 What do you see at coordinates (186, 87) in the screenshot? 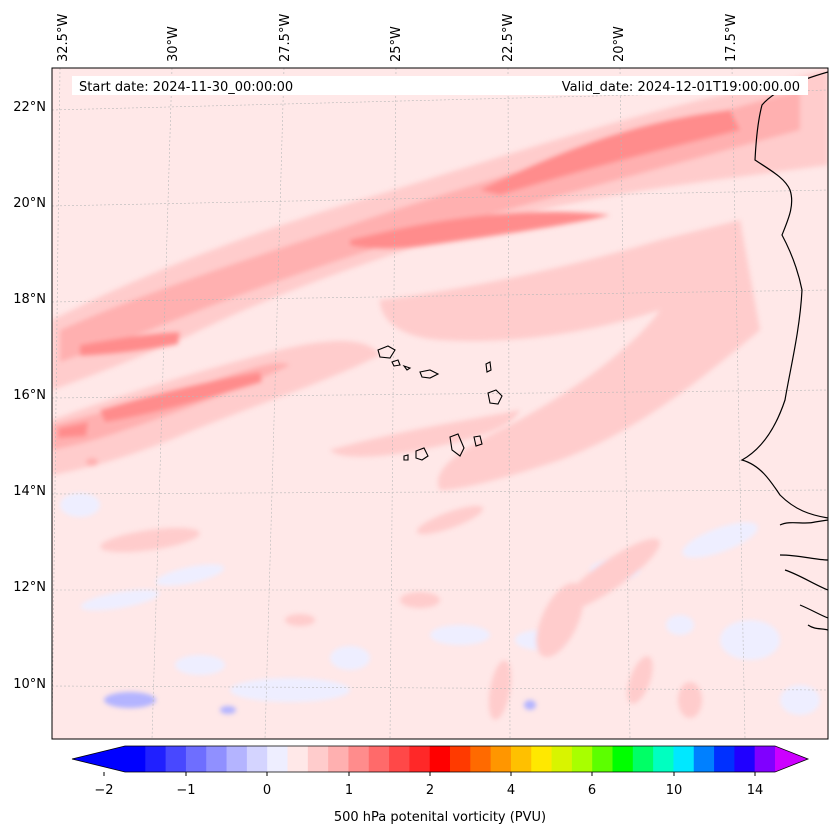
I see `start-date-text: Start date: 2024-11-30_00:00:00` at bounding box center [186, 87].